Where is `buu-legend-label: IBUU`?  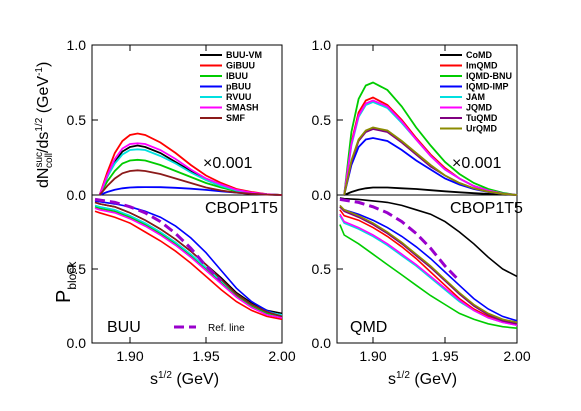
buu-legend-label: IBUU is located at coordinates (237, 76).